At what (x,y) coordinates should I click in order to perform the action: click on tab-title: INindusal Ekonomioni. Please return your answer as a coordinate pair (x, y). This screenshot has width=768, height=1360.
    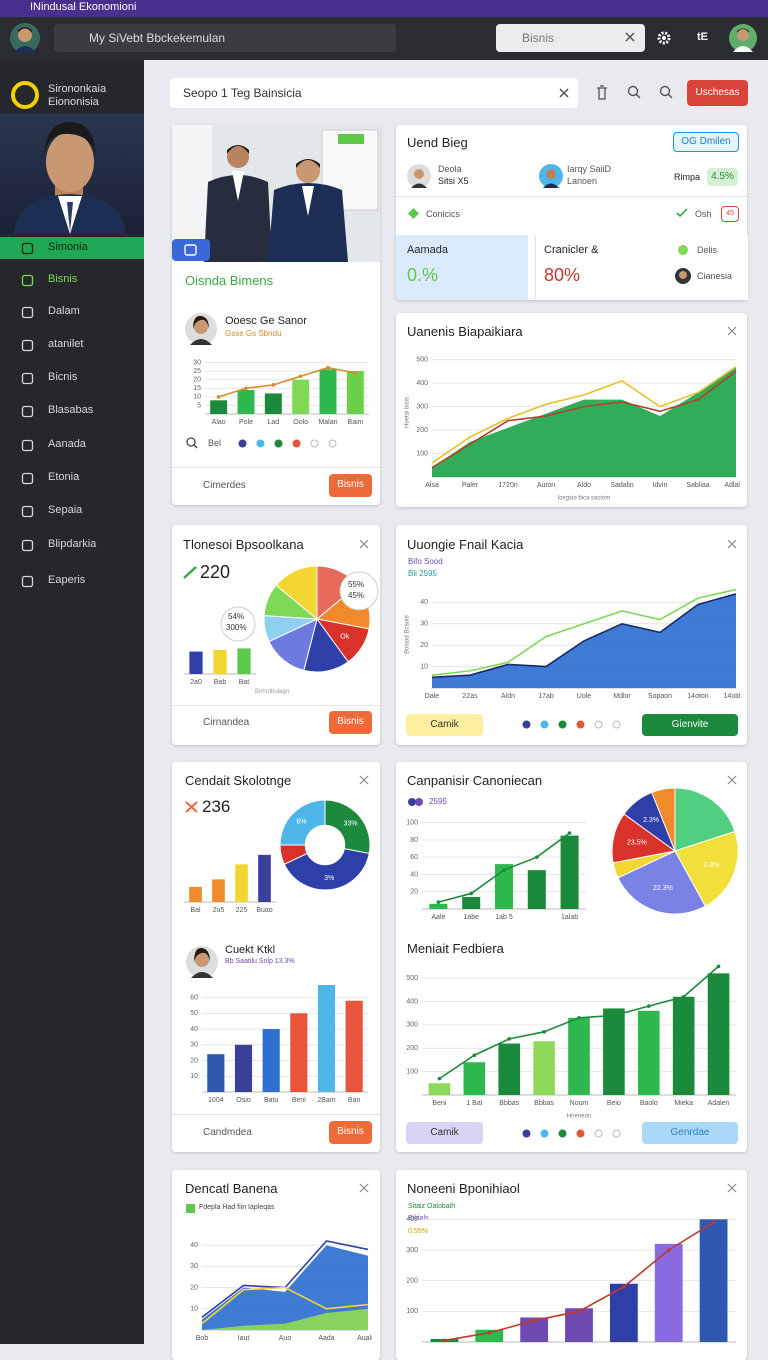
    Looking at the image, I should click on (83, 7).